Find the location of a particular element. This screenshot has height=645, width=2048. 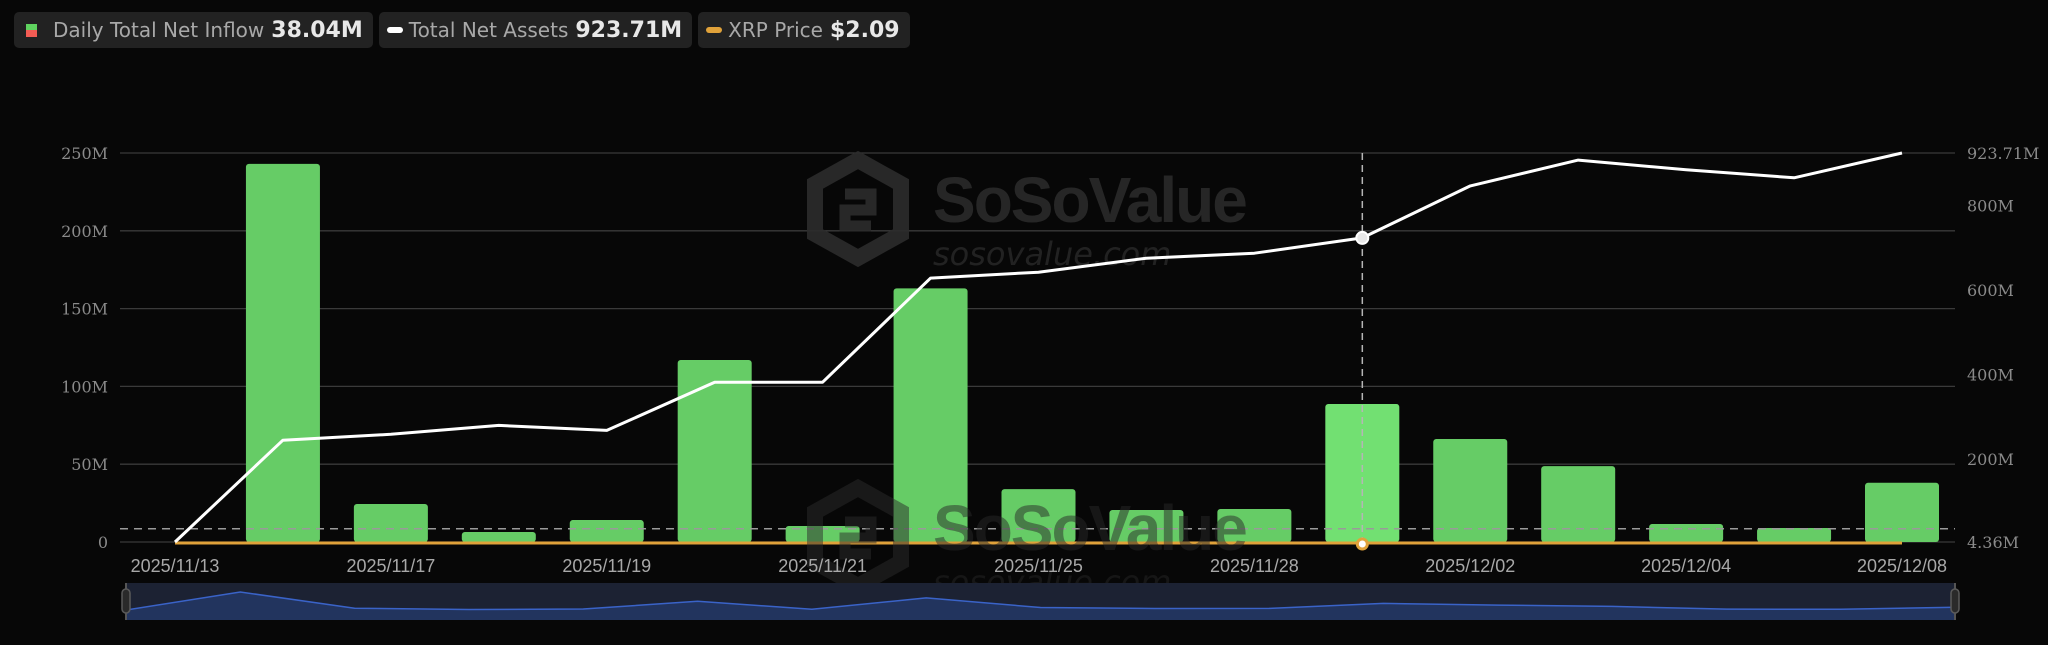

y-tick-label: 50M is located at coordinates (89, 464).